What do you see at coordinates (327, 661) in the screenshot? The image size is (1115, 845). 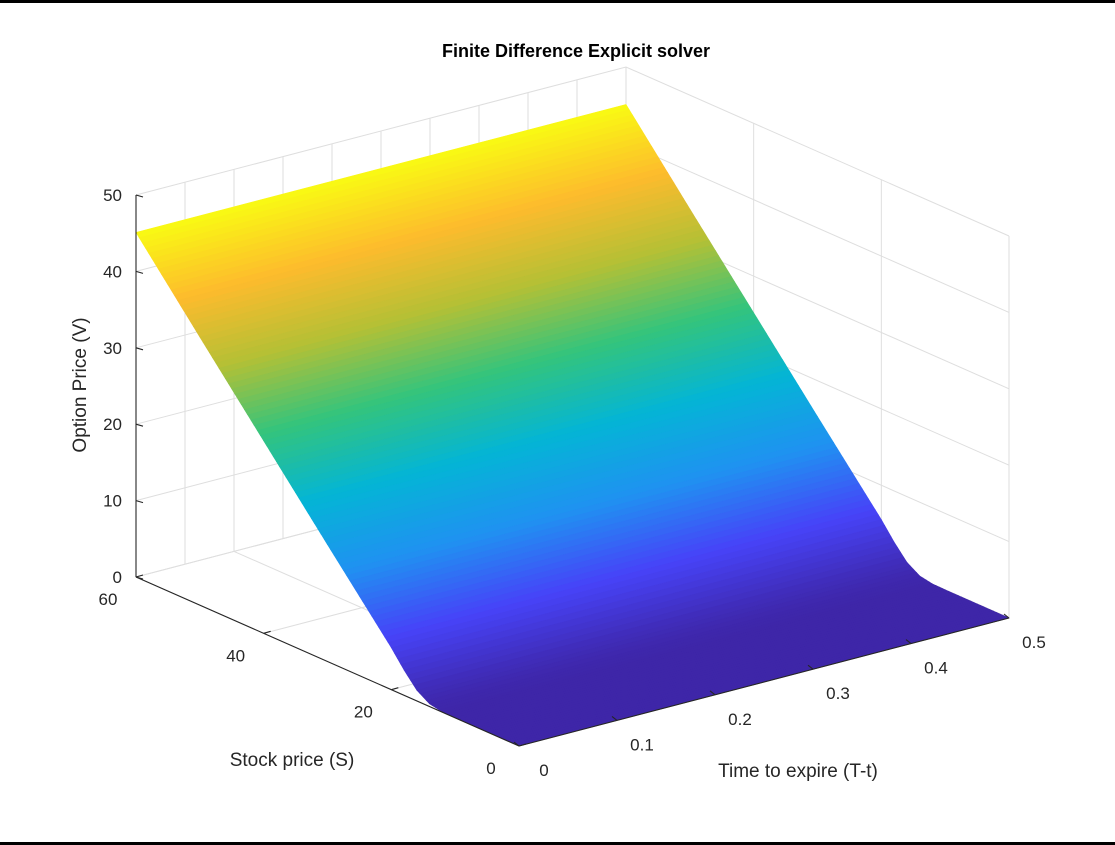 I see `y-axis-line` at bounding box center [327, 661].